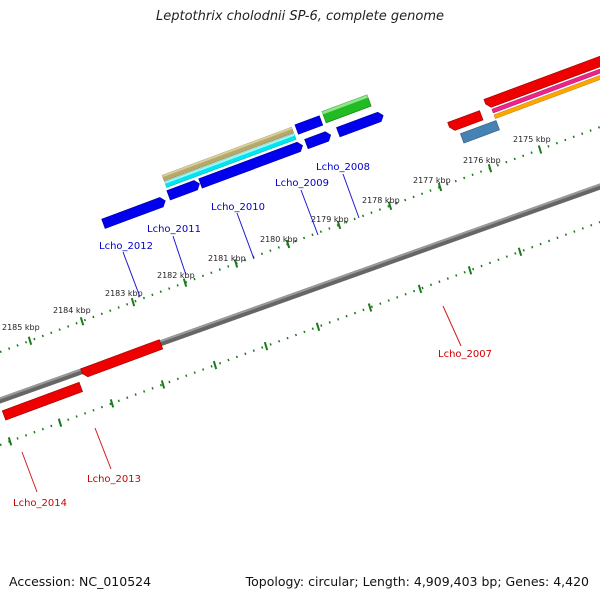 This screenshot has width=600, height=600. I want to click on kbp-label-2184: 2184 kbp, so click(72, 310).